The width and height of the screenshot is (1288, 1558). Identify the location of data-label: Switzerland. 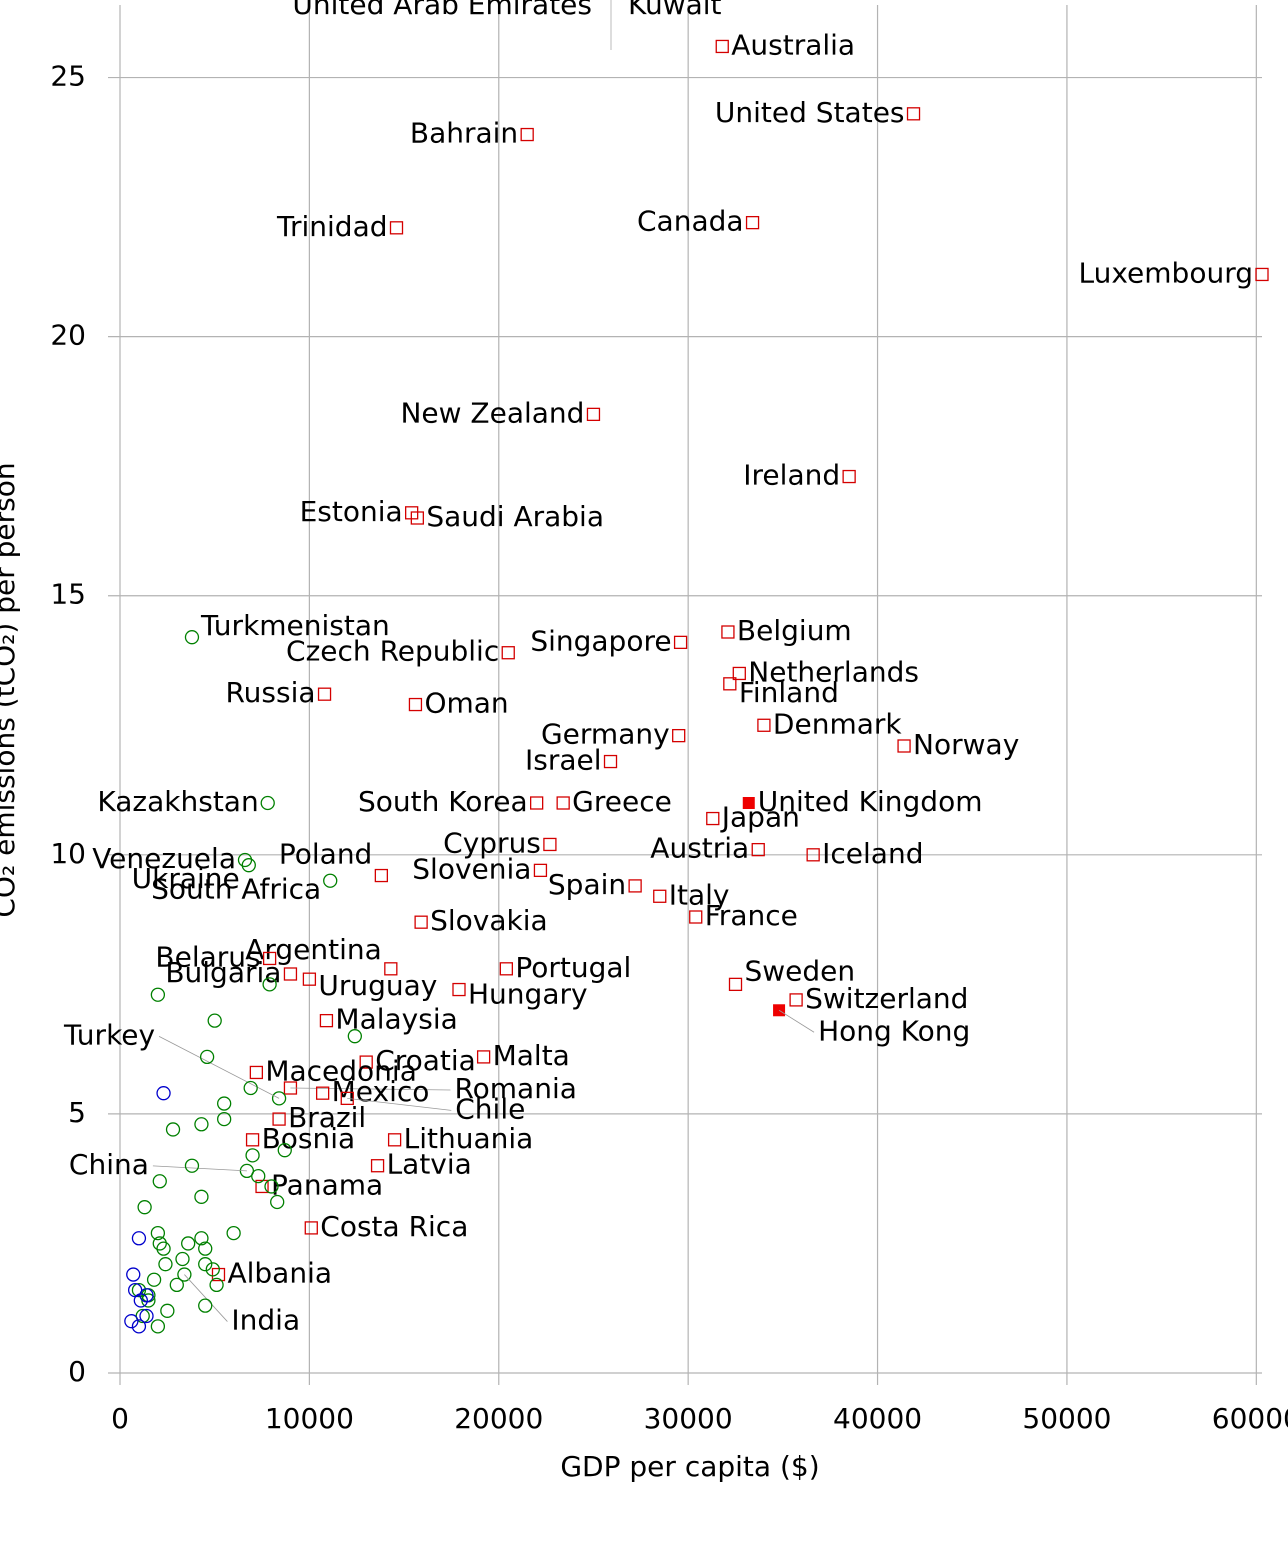
(886, 998).